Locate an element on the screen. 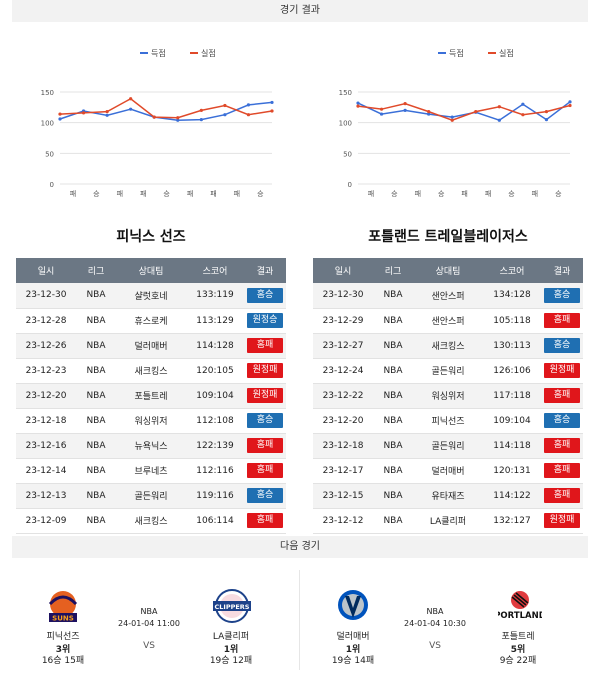  column-header: 결과 is located at coordinates (265, 270).